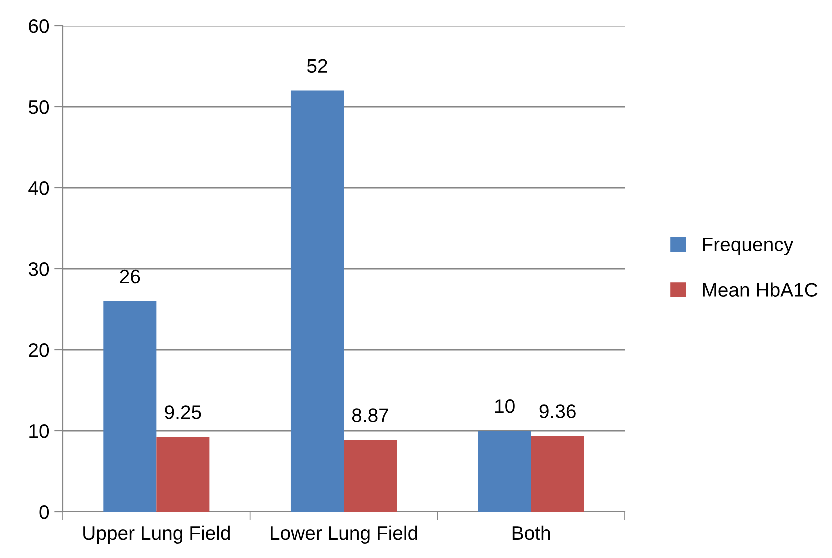 The image size is (832, 558). I want to click on y-tick-label: 20, so click(39, 350).